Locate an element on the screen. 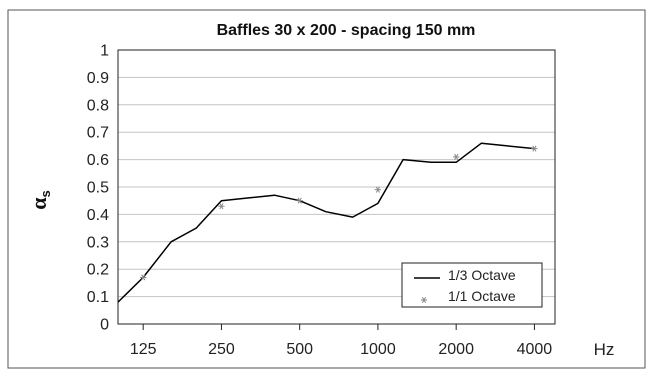 This screenshot has height=378, width=653. y-tick-label: 1 is located at coordinates (104, 51).